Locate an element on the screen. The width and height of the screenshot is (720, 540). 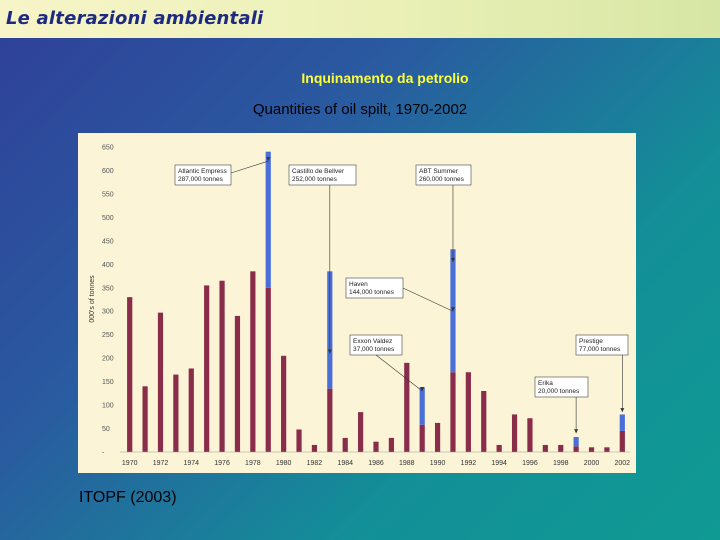
chart-heading: Quantities of oil spilt, 1970-2002 is located at coordinates (360, 109).